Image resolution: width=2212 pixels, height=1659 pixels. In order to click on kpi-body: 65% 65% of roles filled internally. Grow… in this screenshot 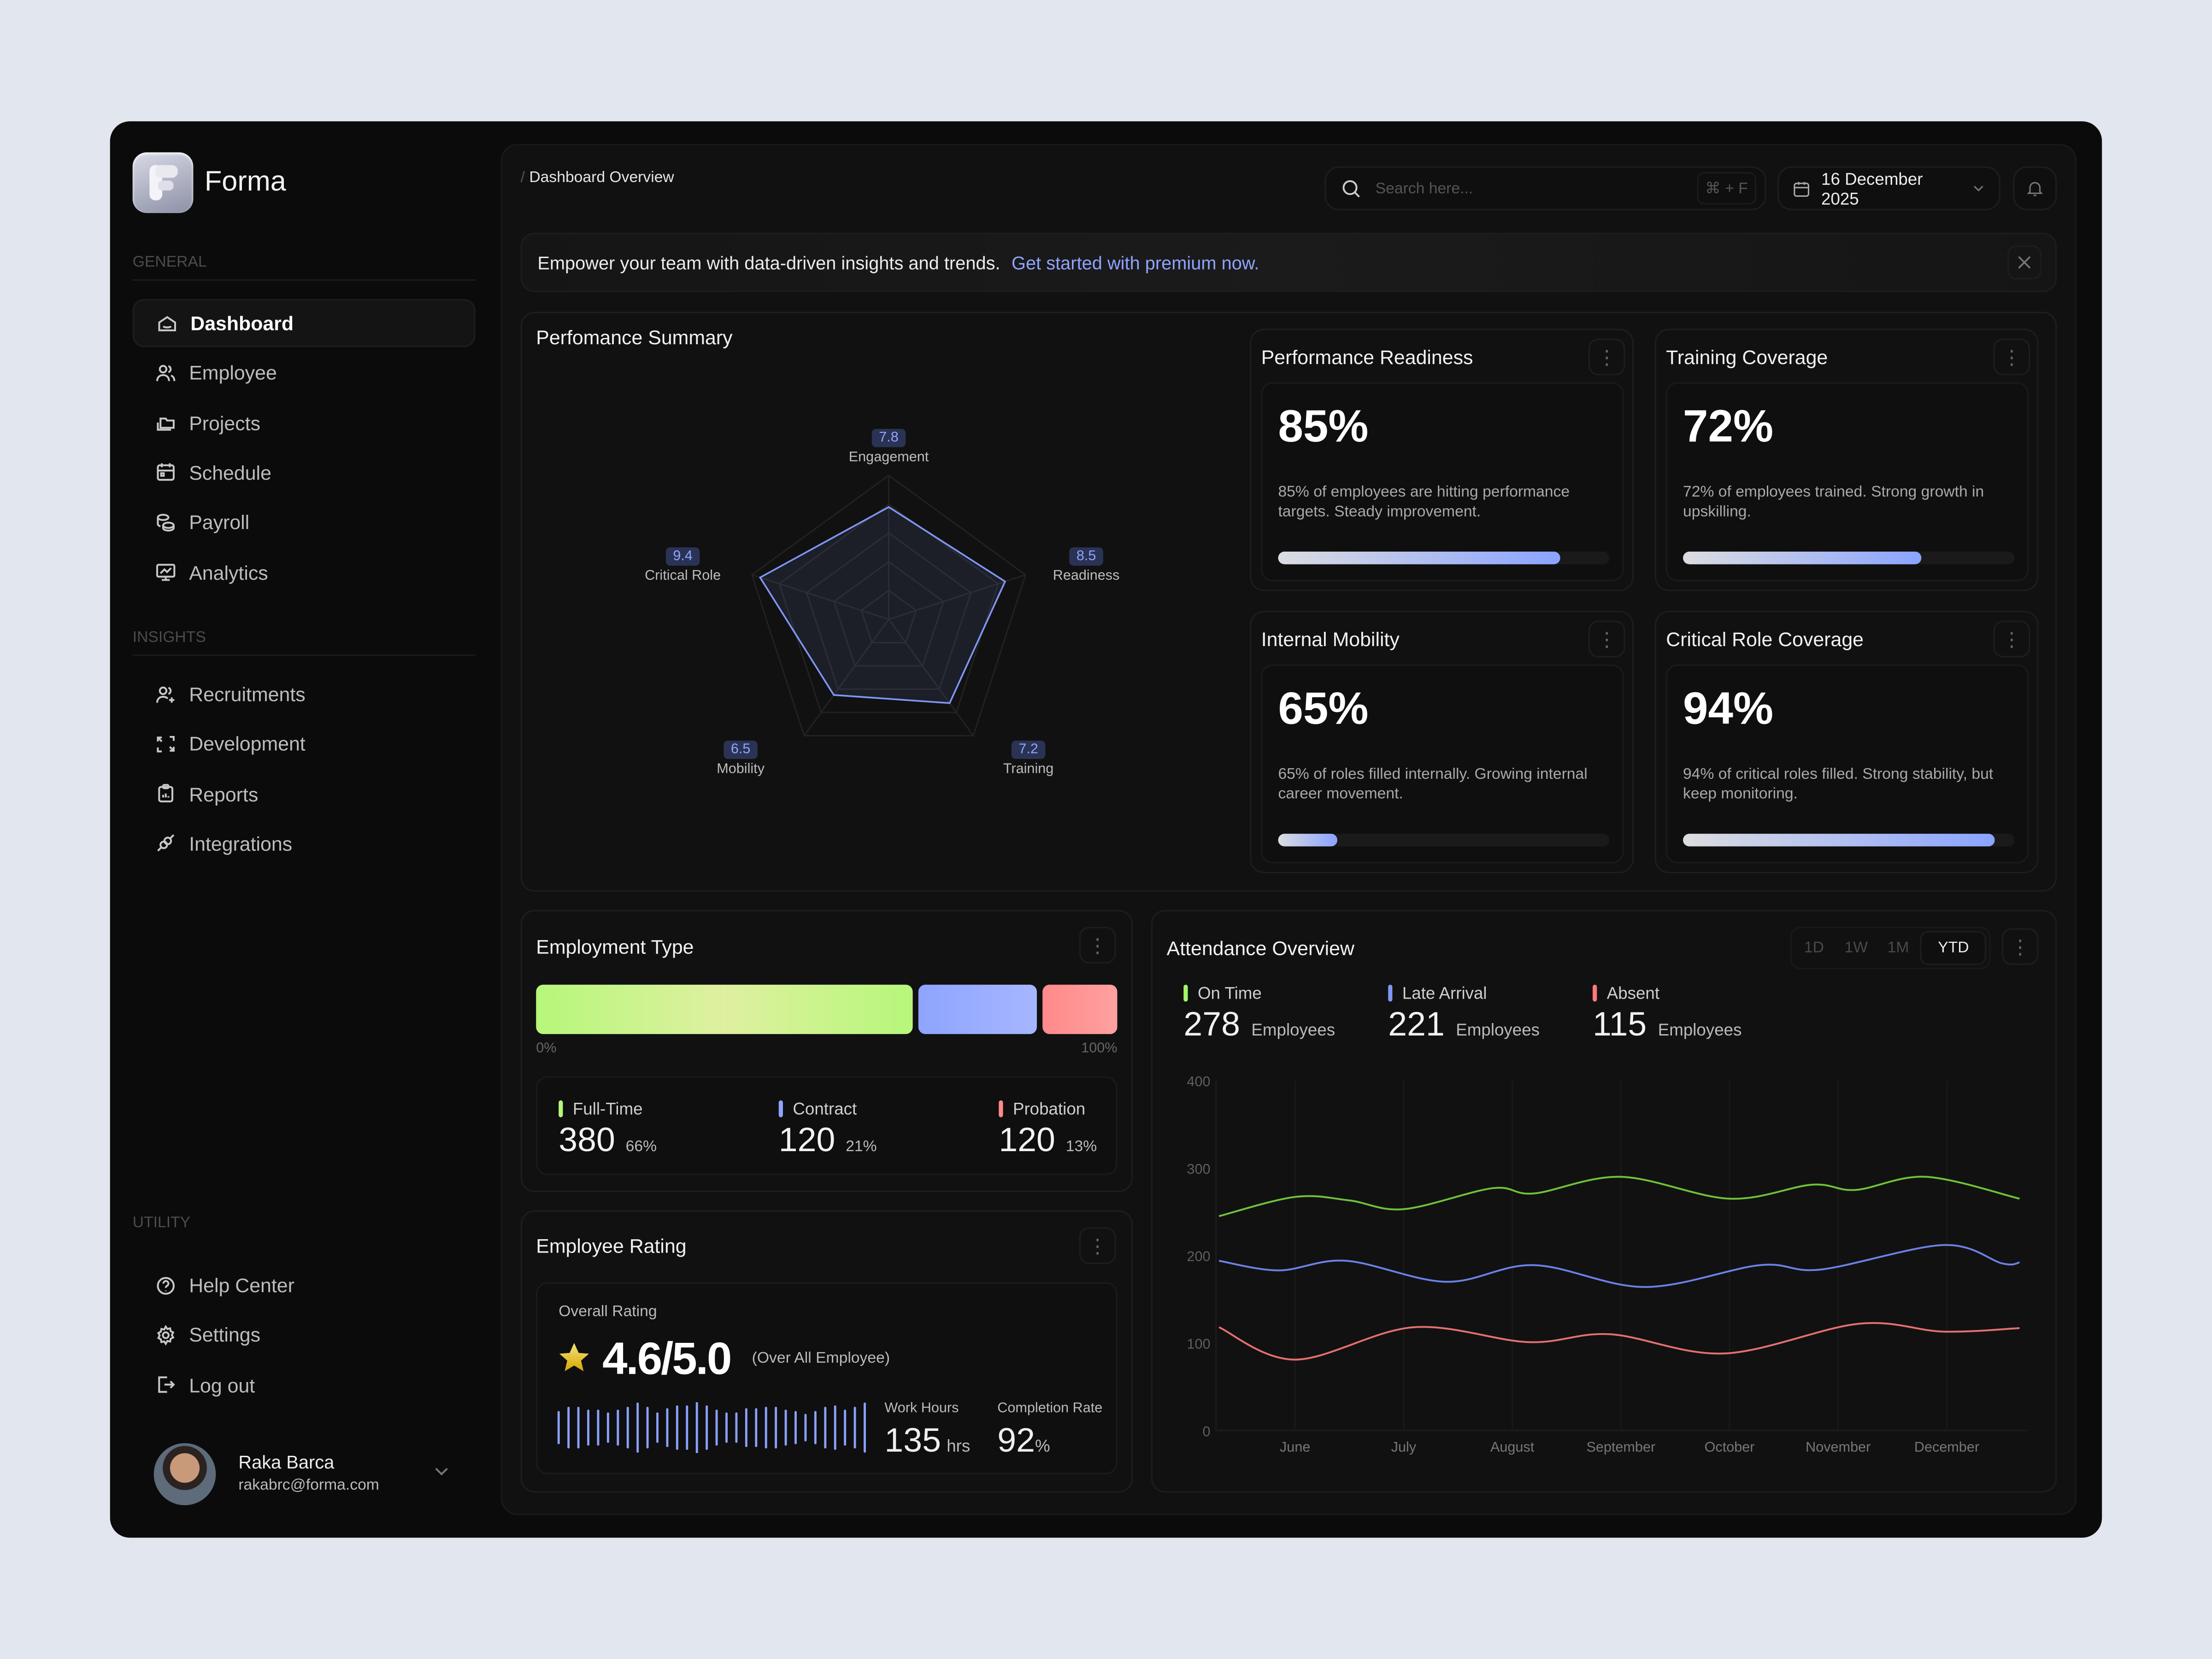, I will do `click(1442, 764)`.